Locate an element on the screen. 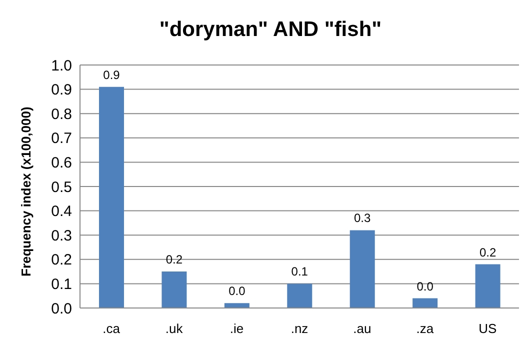 This screenshot has height=338, width=525. y-tick-label: 0.6 is located at coordinates (61, 163).